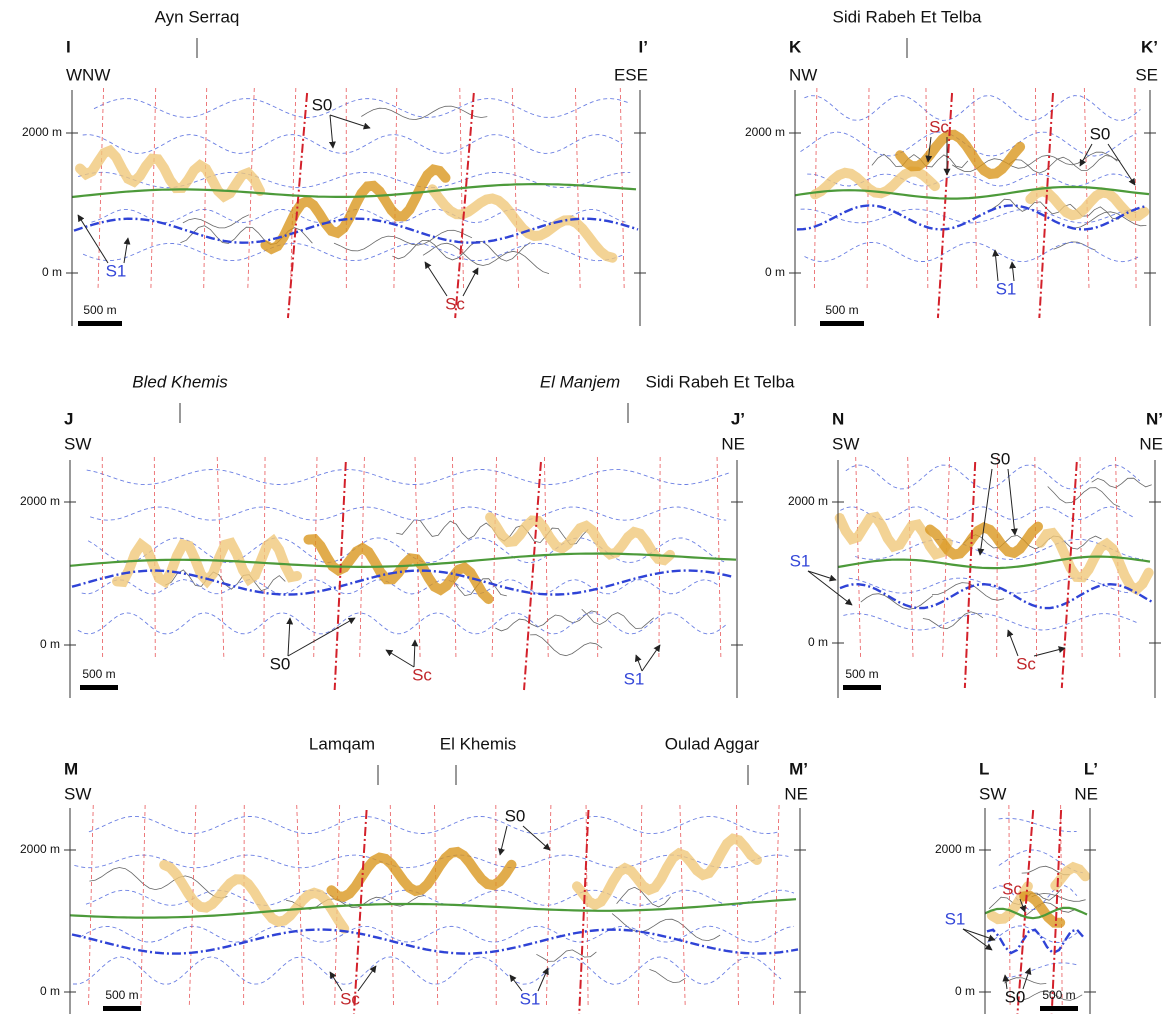 The width and height of the screenshot is (1175, 1014). I want to click on section-end: N’, so click(1154, 418).